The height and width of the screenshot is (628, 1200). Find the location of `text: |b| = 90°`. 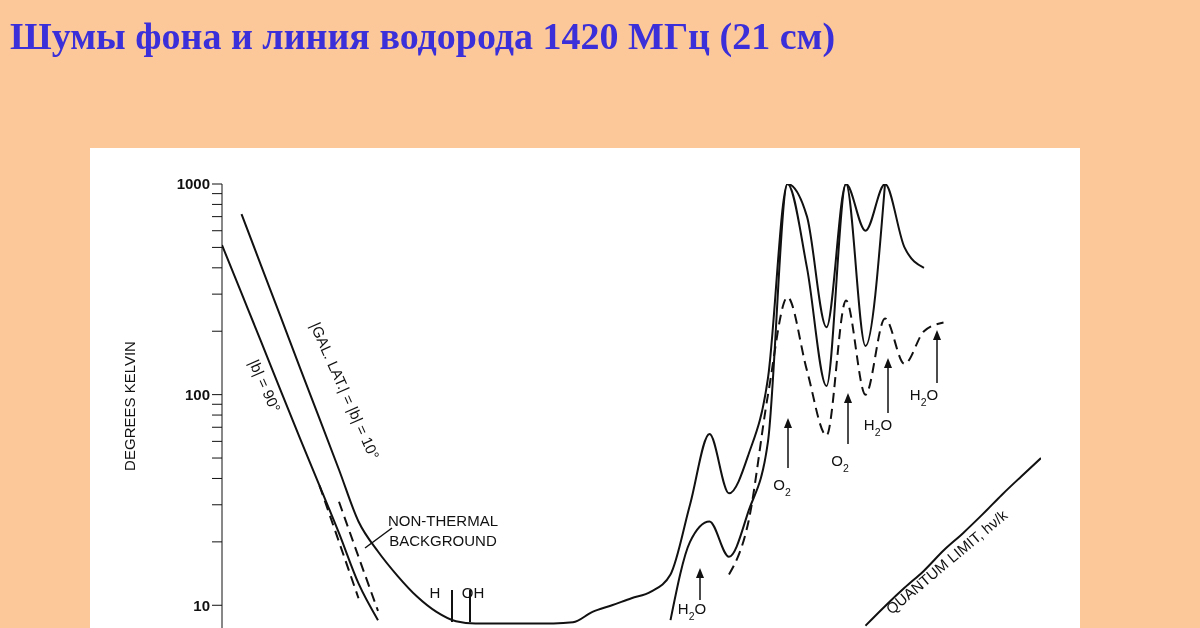

text: |b| = 90° is located at coordinates (265, 385).